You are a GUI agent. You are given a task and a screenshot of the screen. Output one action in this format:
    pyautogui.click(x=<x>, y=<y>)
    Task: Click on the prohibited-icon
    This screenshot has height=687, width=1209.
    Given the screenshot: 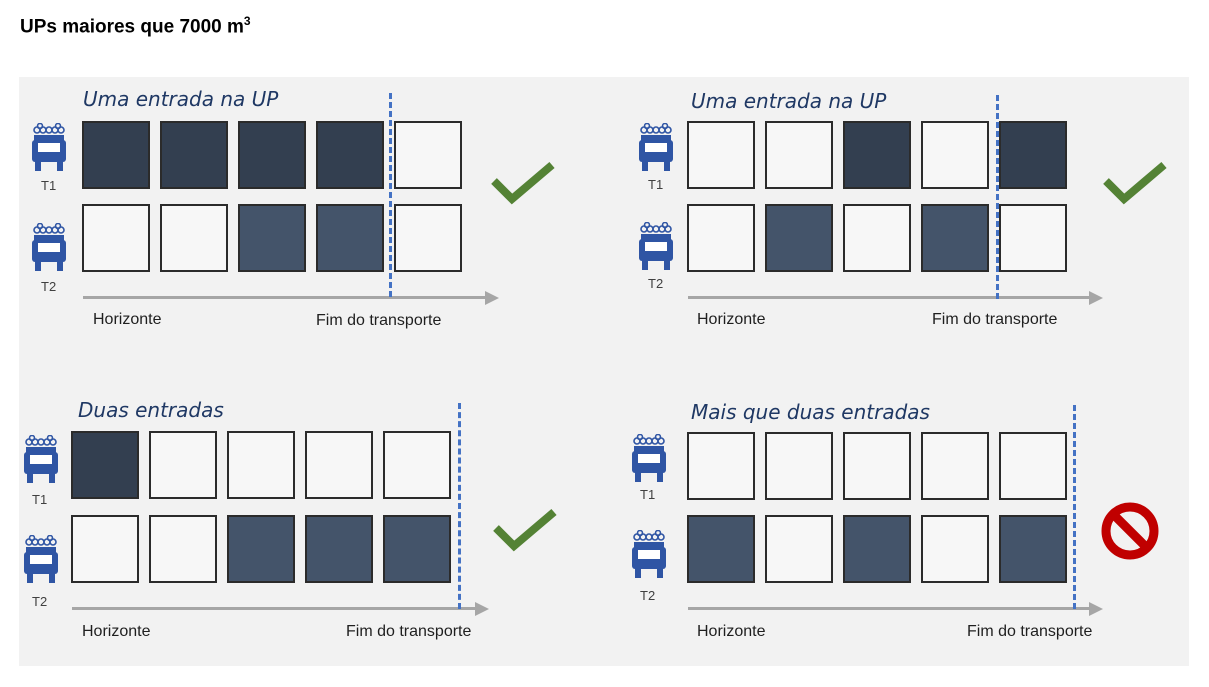 What is the action you would take?
    pyautogui.click(x=1130, y=531)
    